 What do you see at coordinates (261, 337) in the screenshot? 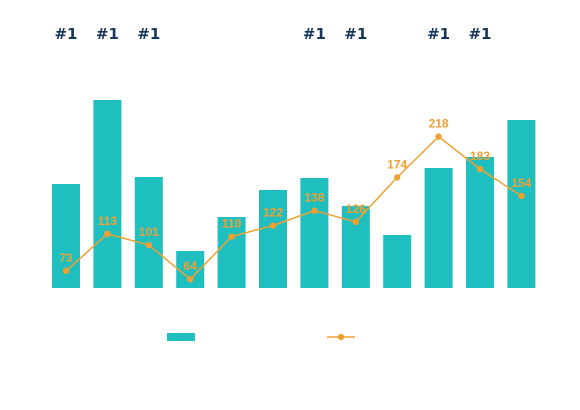
I see `legend` at bounding box center [261, 337].